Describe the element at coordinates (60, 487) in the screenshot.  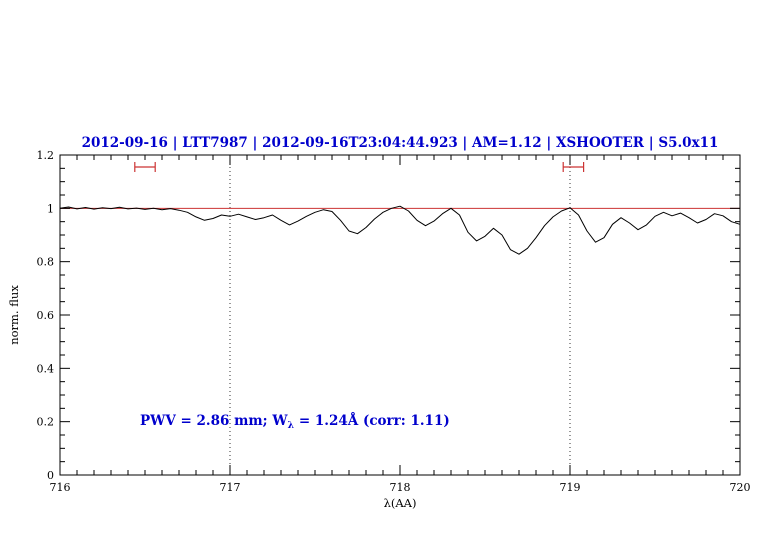
I see `x-tick-label: 716` at that location.